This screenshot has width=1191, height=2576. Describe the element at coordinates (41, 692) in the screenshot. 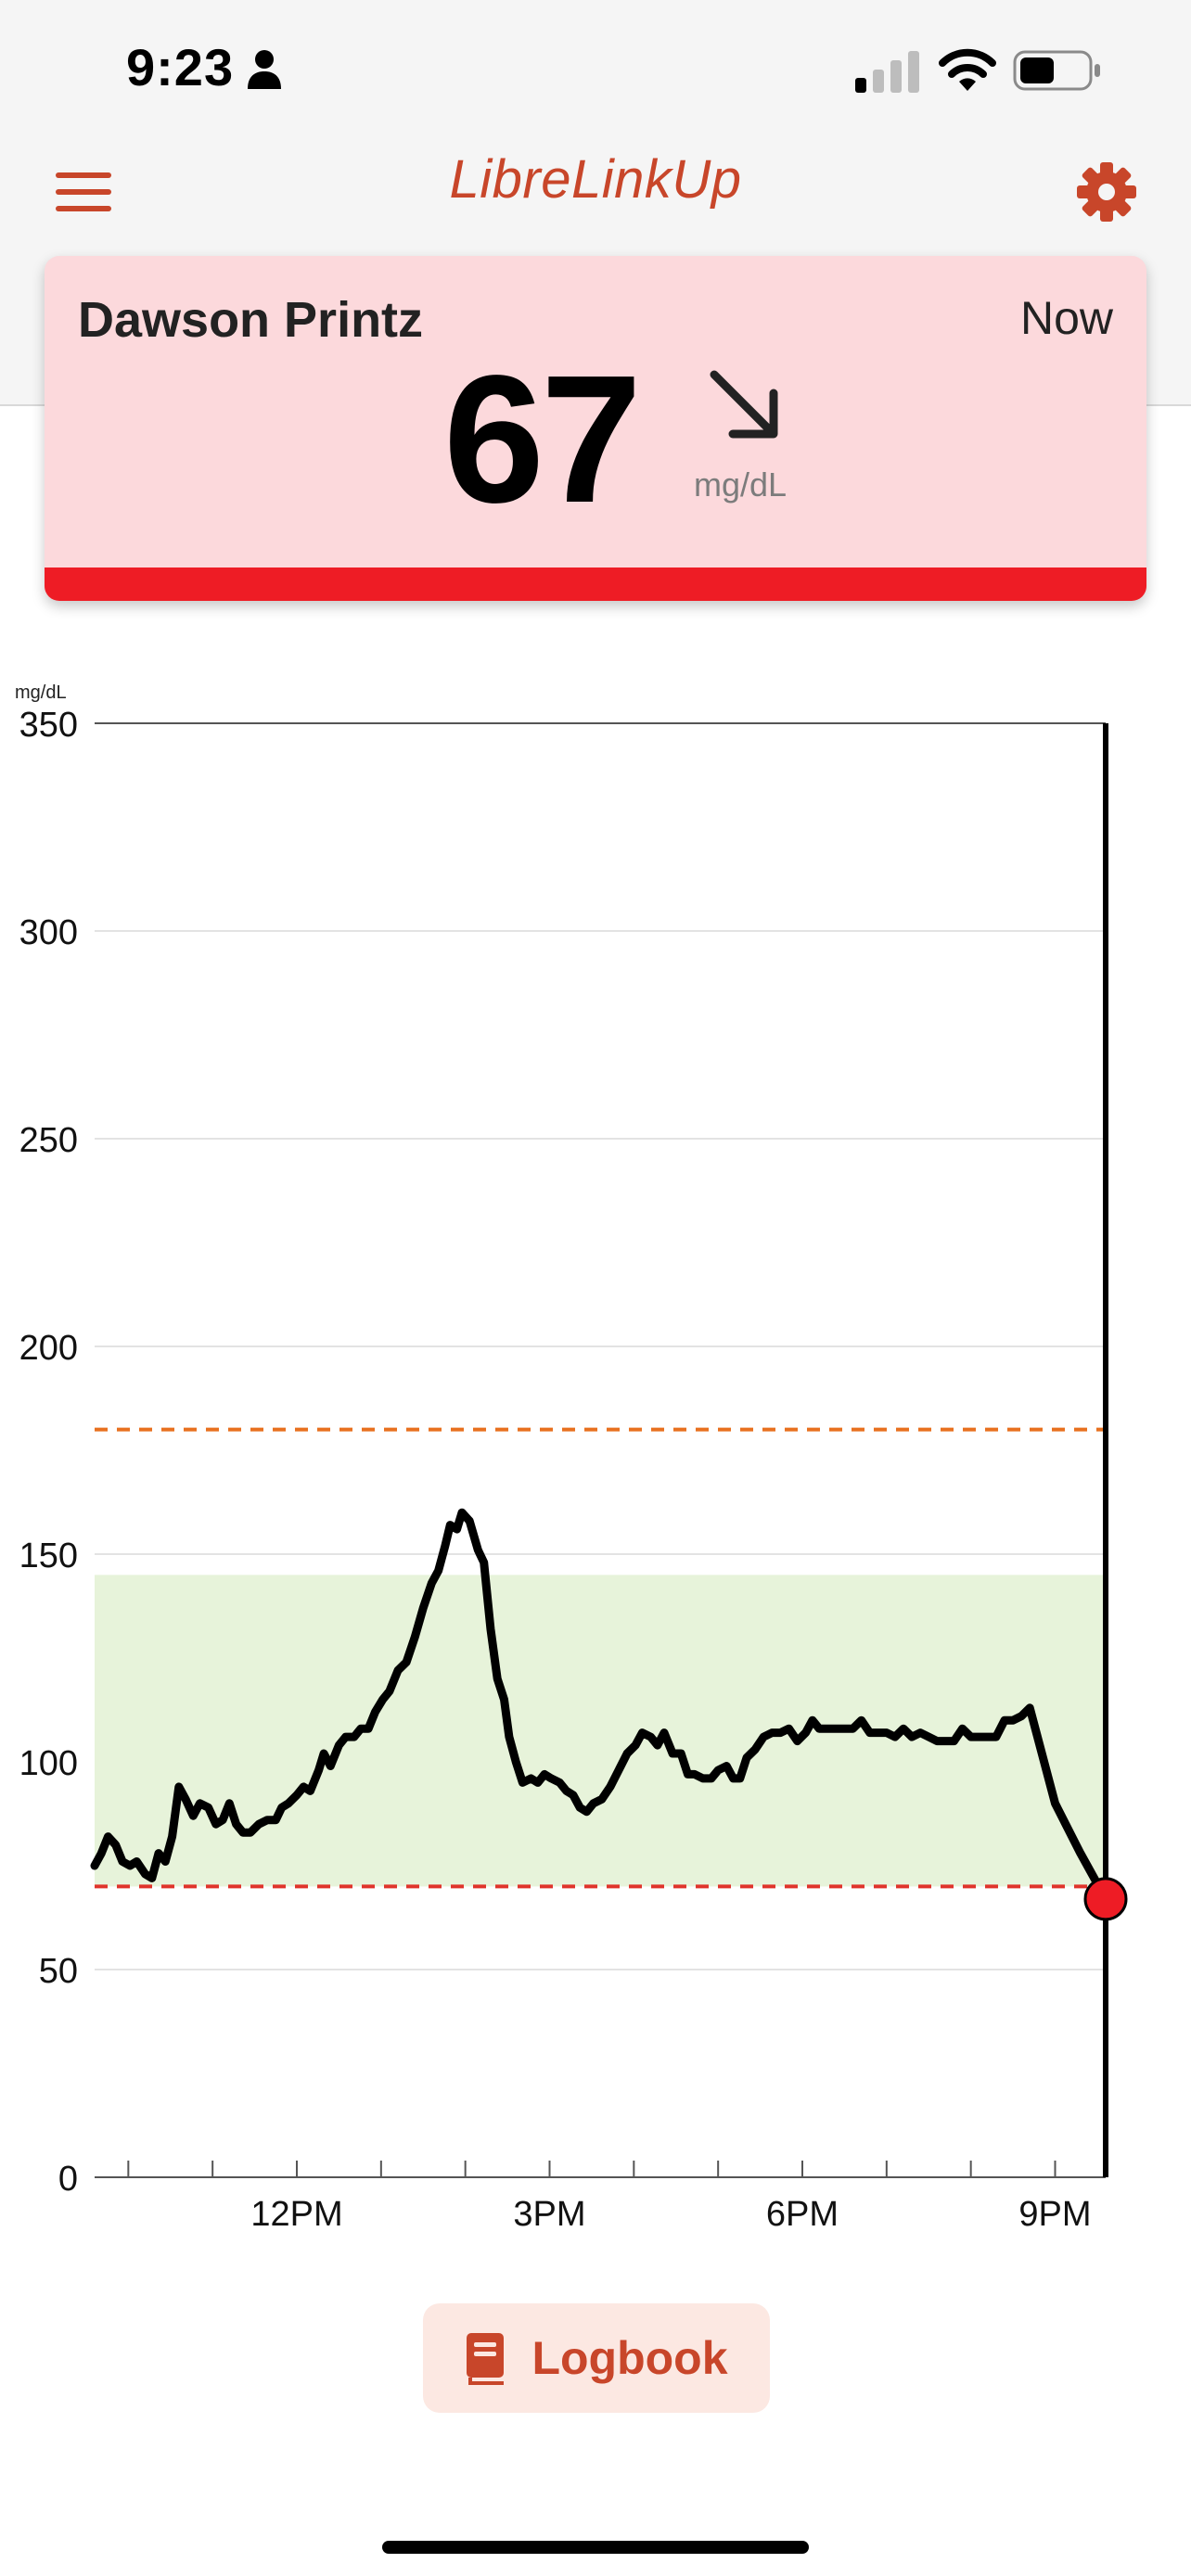

I see `y-axis-unit-label: mg/dL` at that location.